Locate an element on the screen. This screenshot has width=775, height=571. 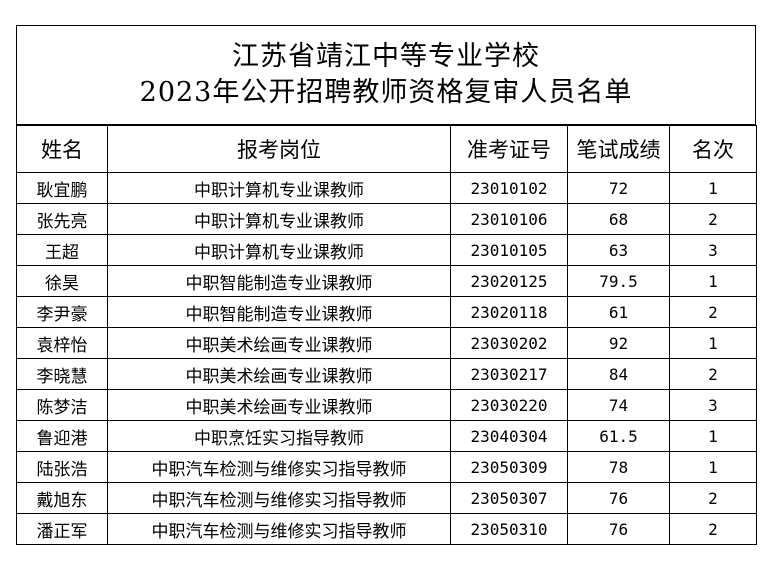
cell-name: 陆张浩 is located at coordinates (62, 467).